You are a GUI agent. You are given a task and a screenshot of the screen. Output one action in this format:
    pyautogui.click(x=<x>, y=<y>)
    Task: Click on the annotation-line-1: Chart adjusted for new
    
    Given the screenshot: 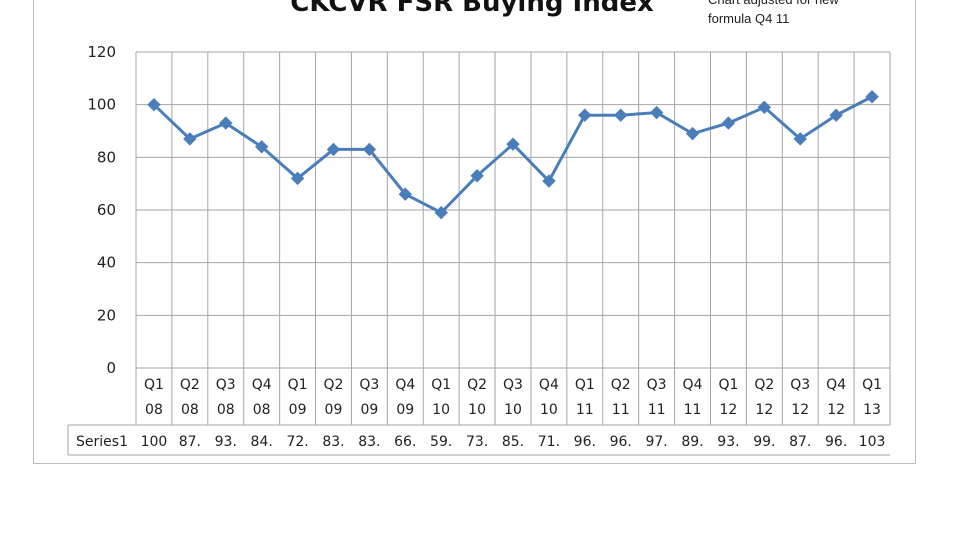 What is the action you would take?
    pyautogui.click(x=808, y=4)
    